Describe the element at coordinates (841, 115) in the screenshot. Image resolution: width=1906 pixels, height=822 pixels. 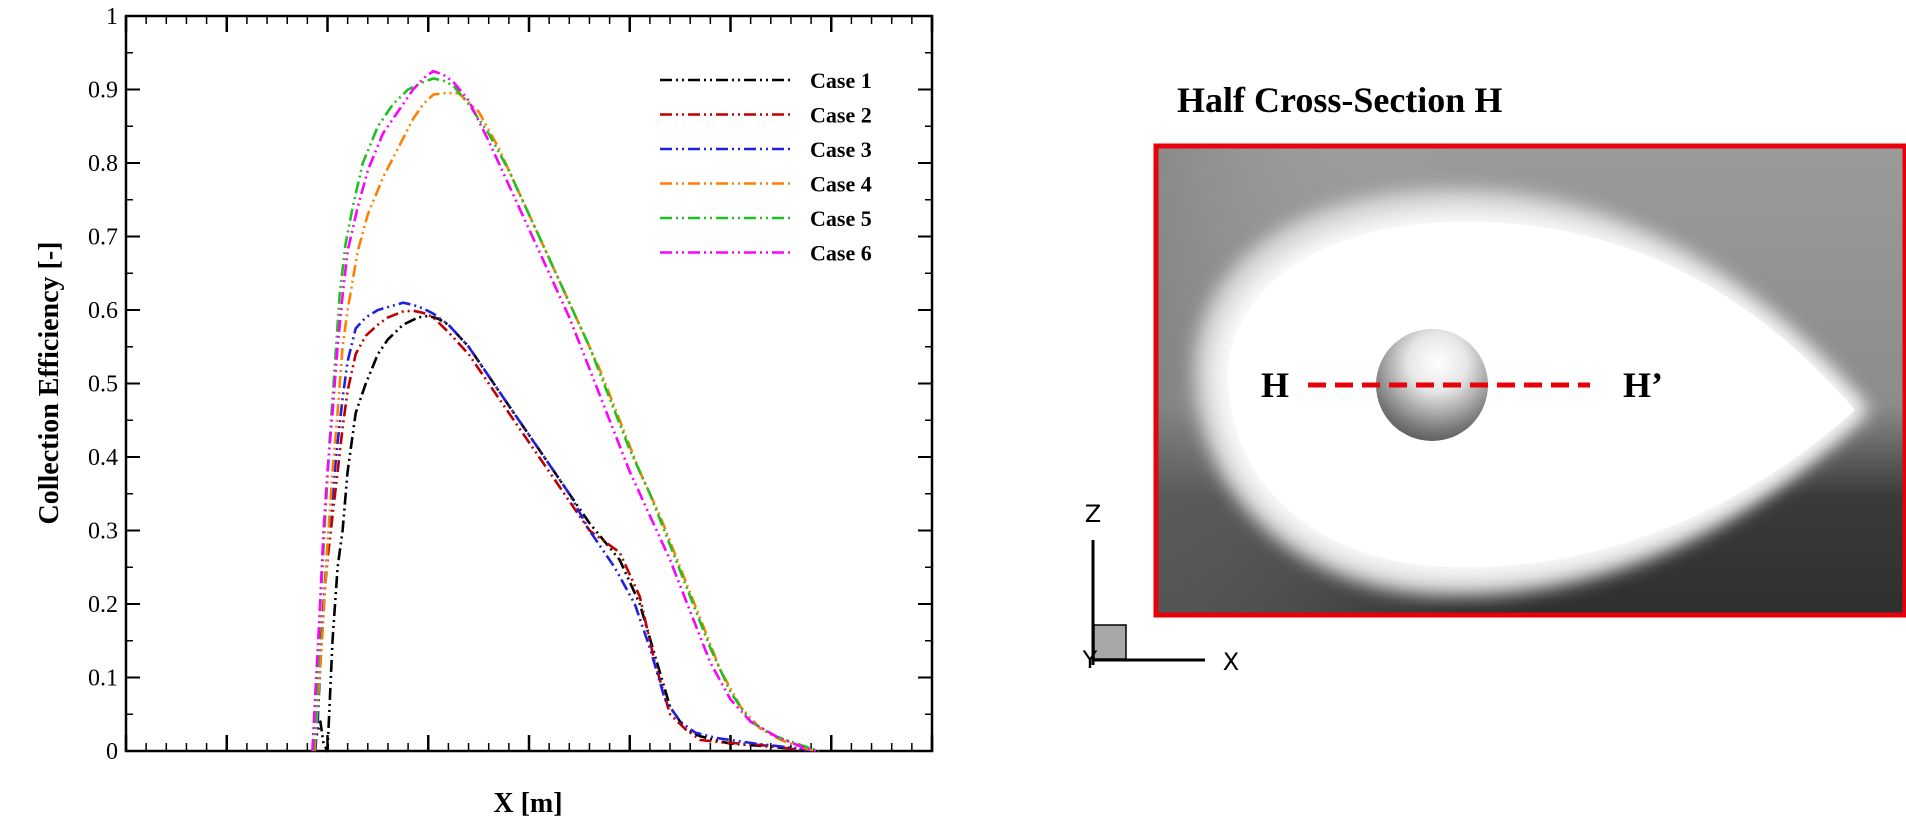
I see `legend-label-case-2: Case 2` at that location.